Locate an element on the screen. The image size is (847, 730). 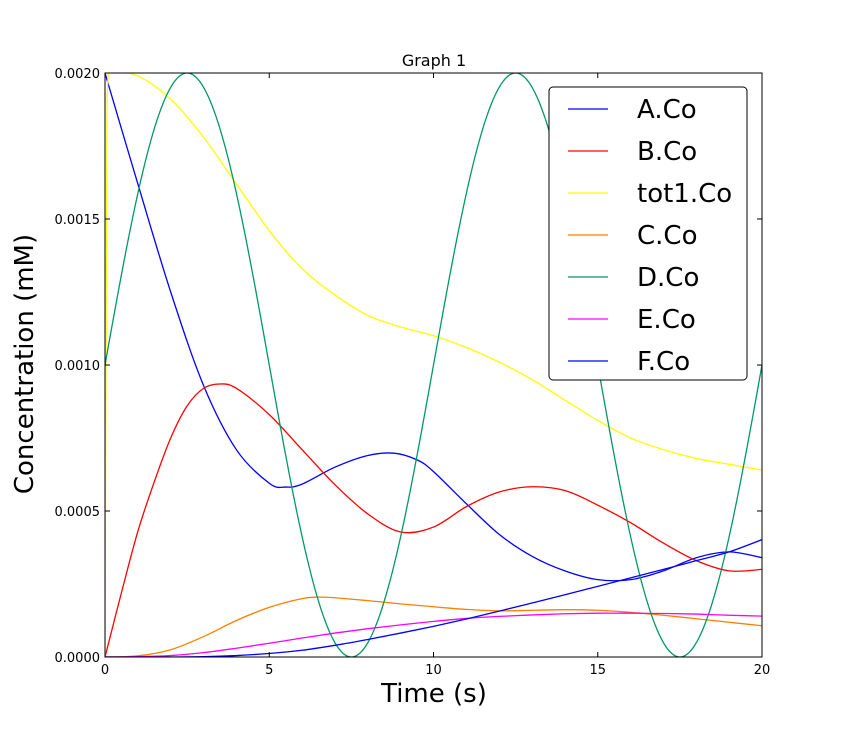
legend-label: B.Co is located at coordinates (667, 152).